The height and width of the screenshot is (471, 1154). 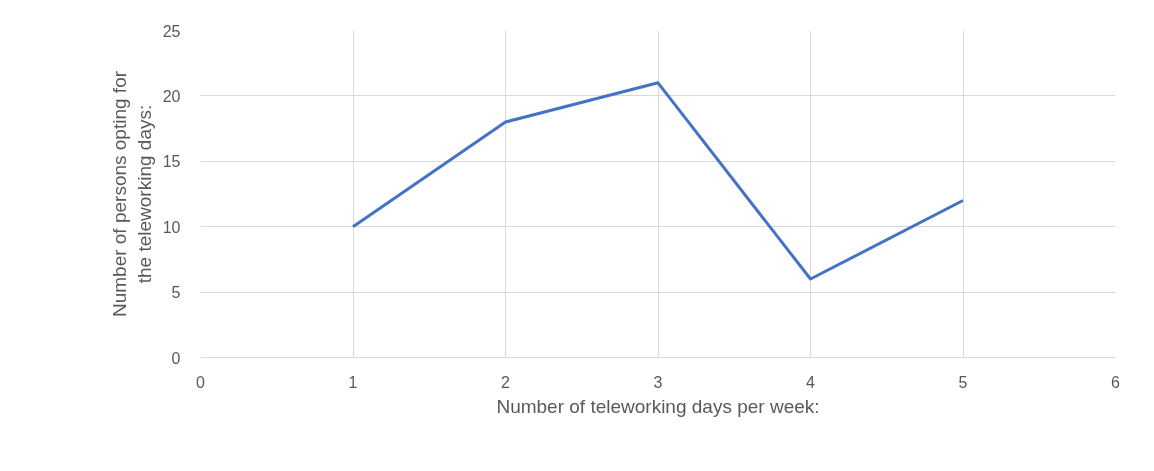 What do you see at coordinates (201, 382) in the screenshot?
I see `x-tick-label: 0` at bounding box center [201, 382].